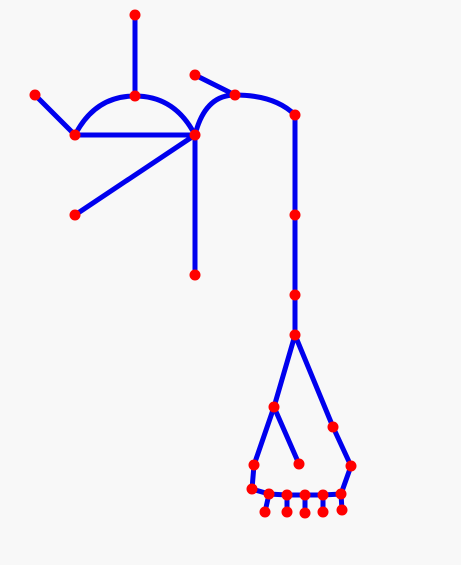 The width and height of the screenshot is (461, 565). I want to click on node-n20, so click(269, 494).